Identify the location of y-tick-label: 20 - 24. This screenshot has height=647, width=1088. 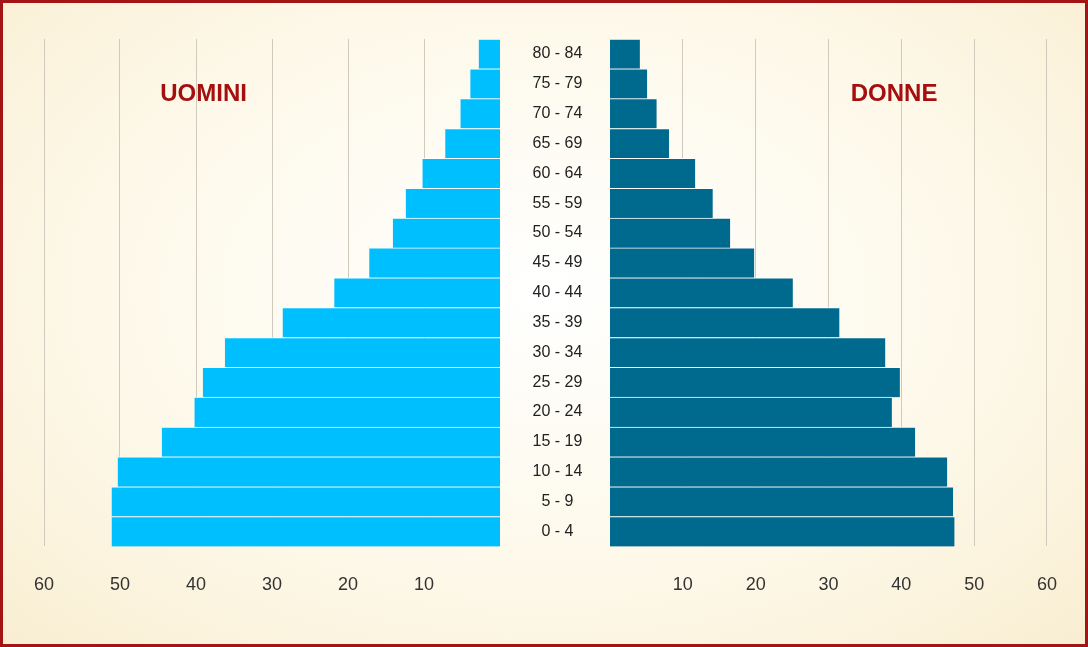
(557, 411).